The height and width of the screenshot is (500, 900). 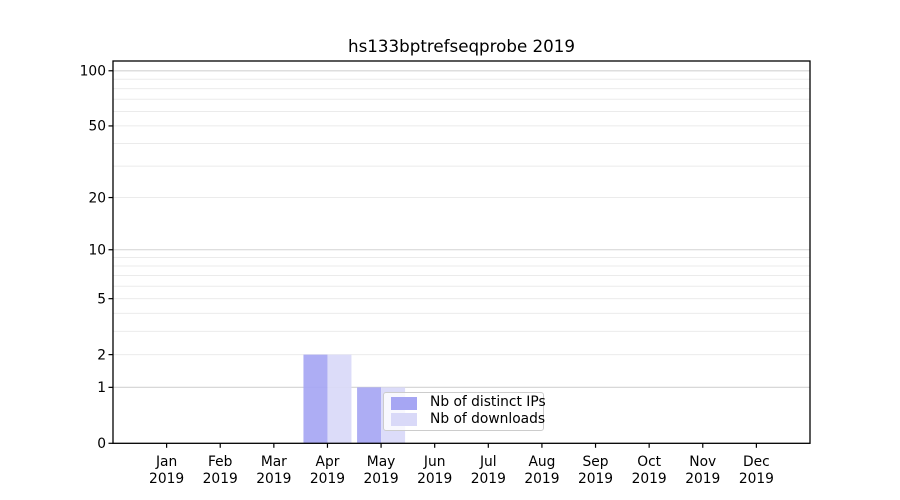 What do you see at coordinates (404, 403) in the screenshot?
I see `legend-swatch-distinct-ips` at bounding box center [404, 403].